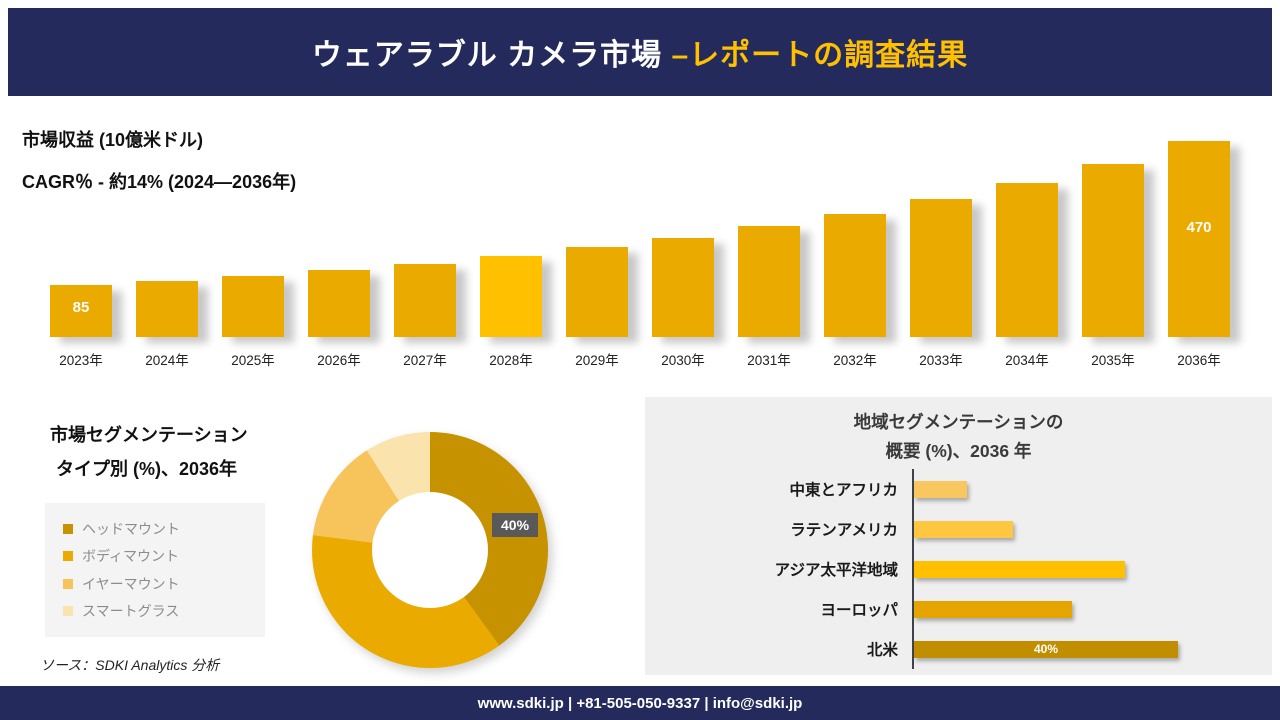 This screenshot has height=720, width=1280. I want to click on source-note: ソース：SDKI Analytics 分析, so click(130, 665).